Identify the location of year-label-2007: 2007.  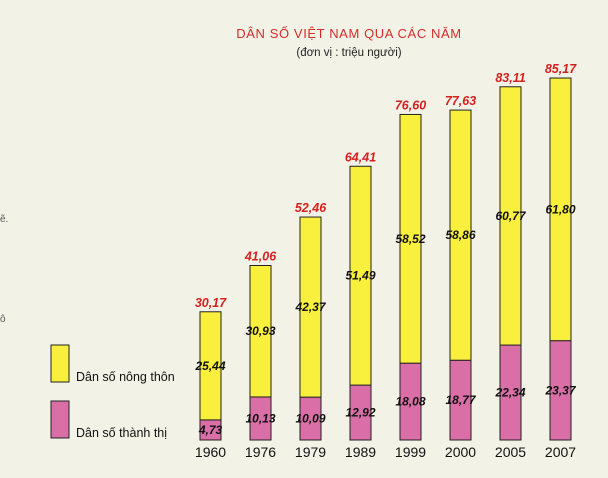
(560, 452).